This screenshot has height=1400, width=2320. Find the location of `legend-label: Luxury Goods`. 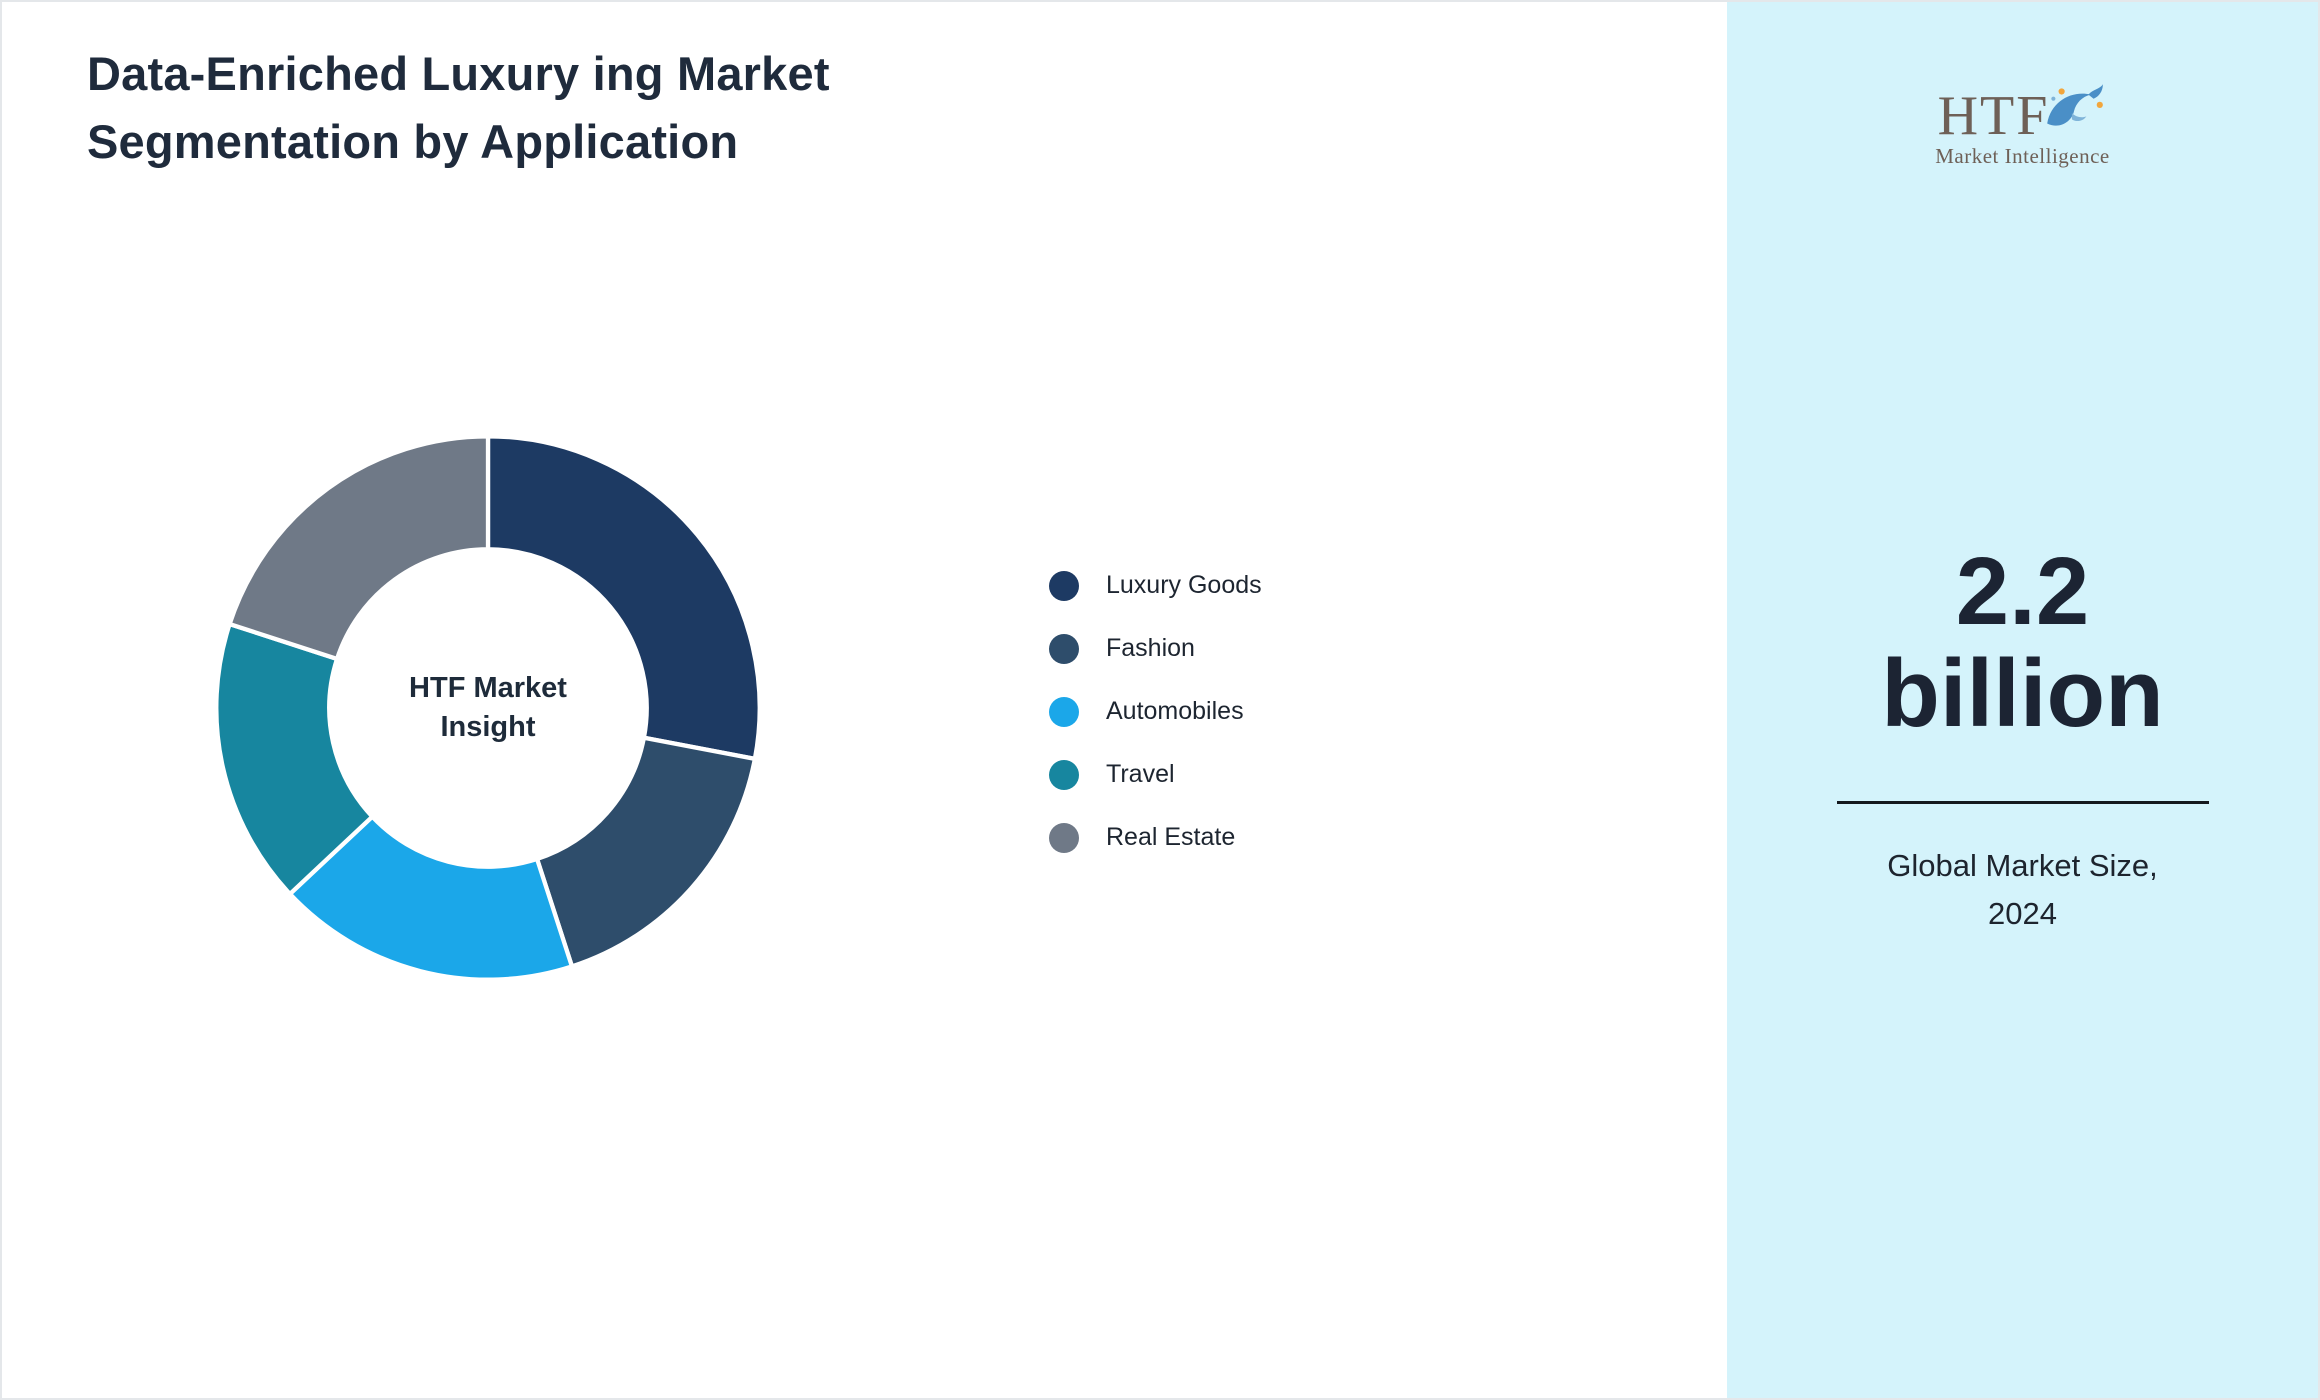

legend-label: Luxury Goods is located at coordinates (1184, 585).